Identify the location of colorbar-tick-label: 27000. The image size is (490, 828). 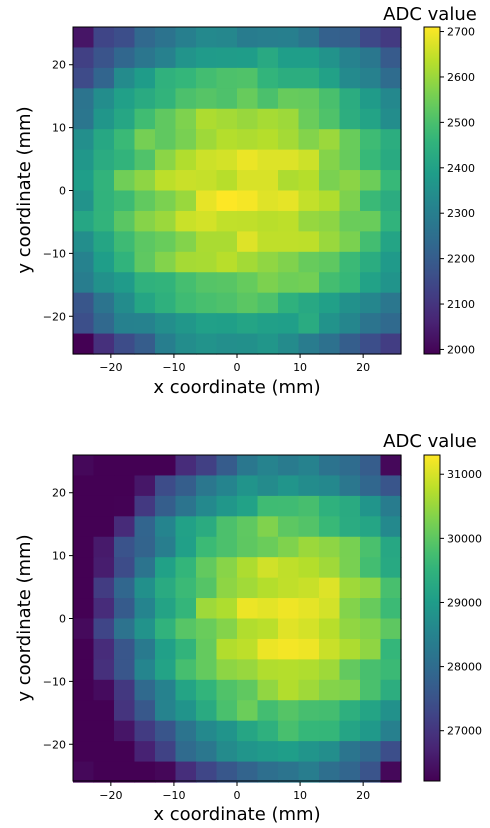
(464, 731).